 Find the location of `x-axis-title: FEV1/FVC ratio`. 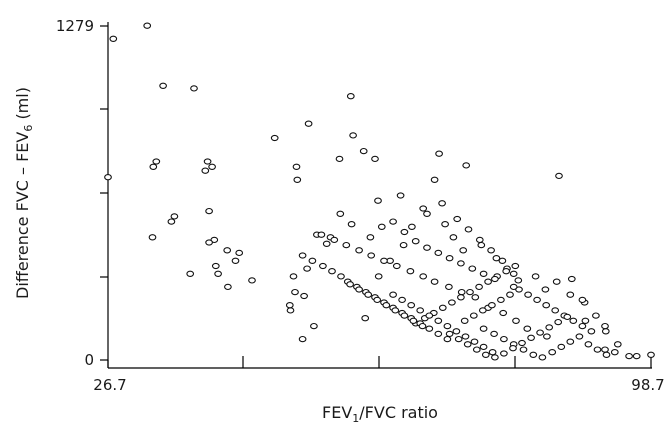

x-axis-title: FEV1/FVC ratio is located at coordinates (380, 414).